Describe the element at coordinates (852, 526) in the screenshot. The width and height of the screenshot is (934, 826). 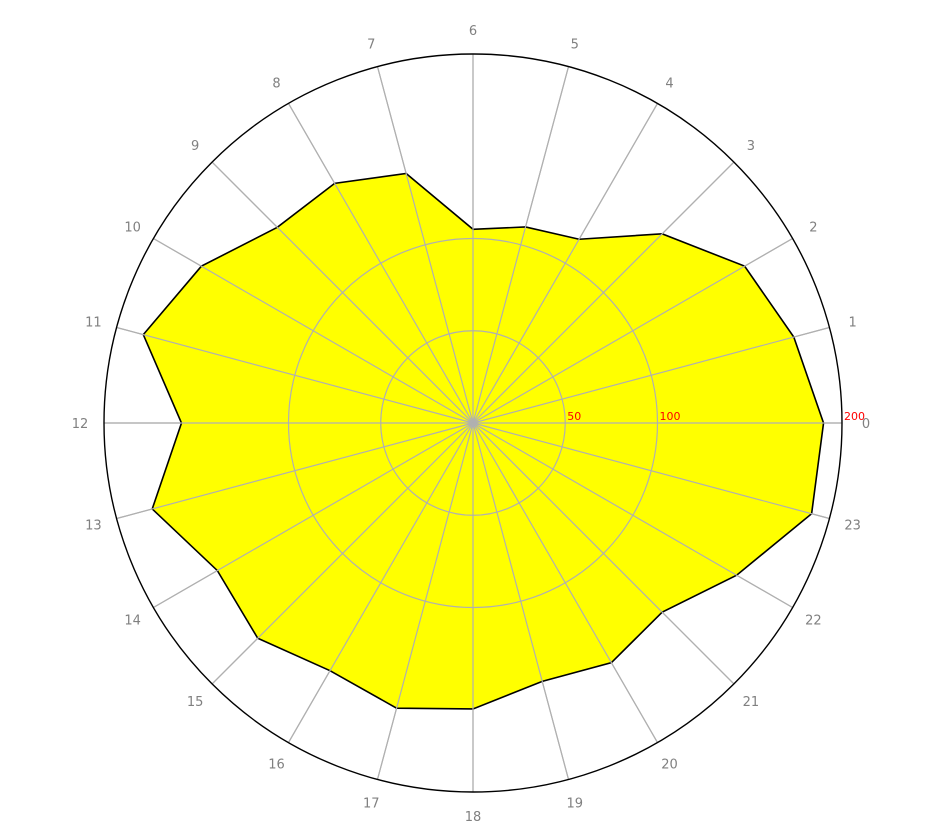
I see `angle-tick-label: 23` at that location.